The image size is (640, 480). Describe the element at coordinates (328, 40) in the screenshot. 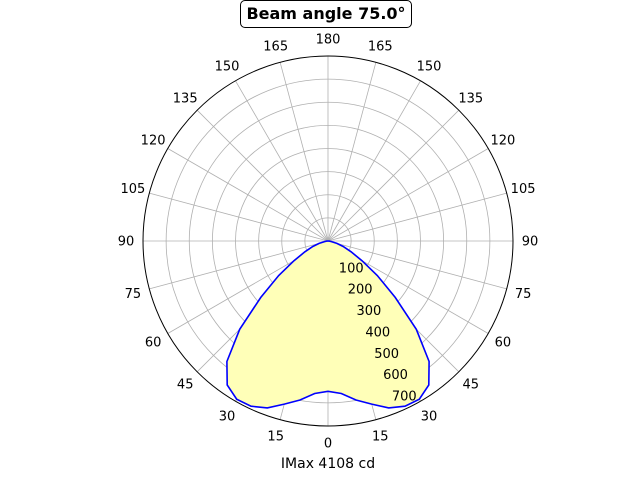

I see `theta-tick-label: 180` at that location.